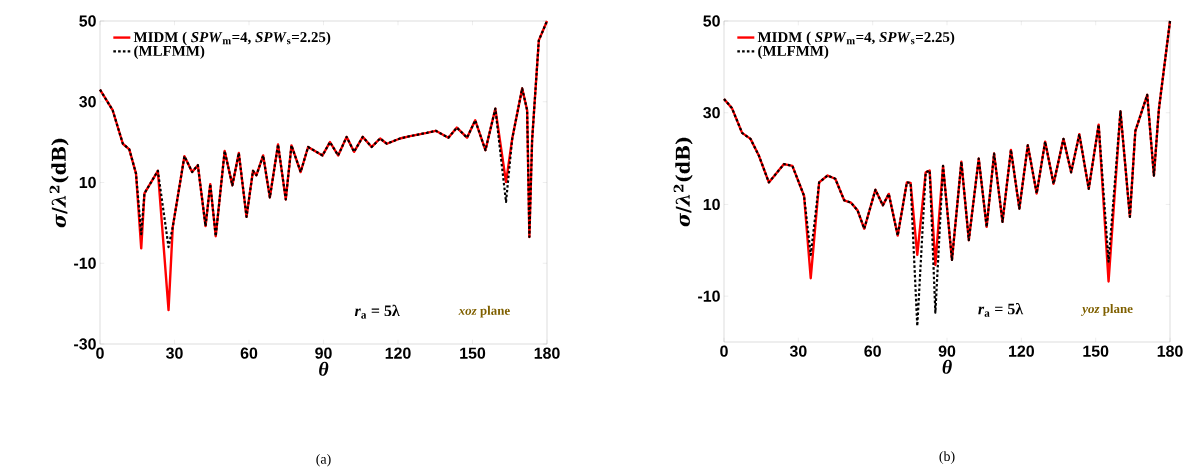 This screenshot has width=1199, height=474. I want to click on annotation: yoz plane, so click(1106, 310).